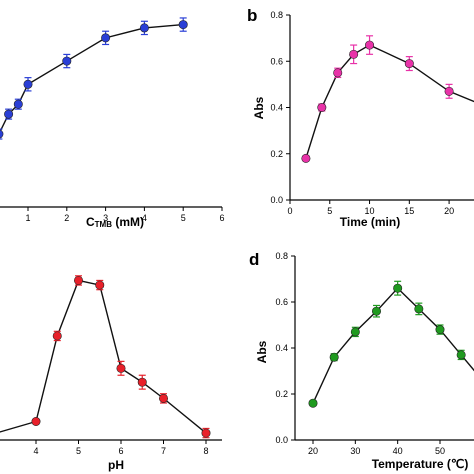 This screenshot has width=474, height=474. I want to click on x-tick-label: 3, so click(105, 218).